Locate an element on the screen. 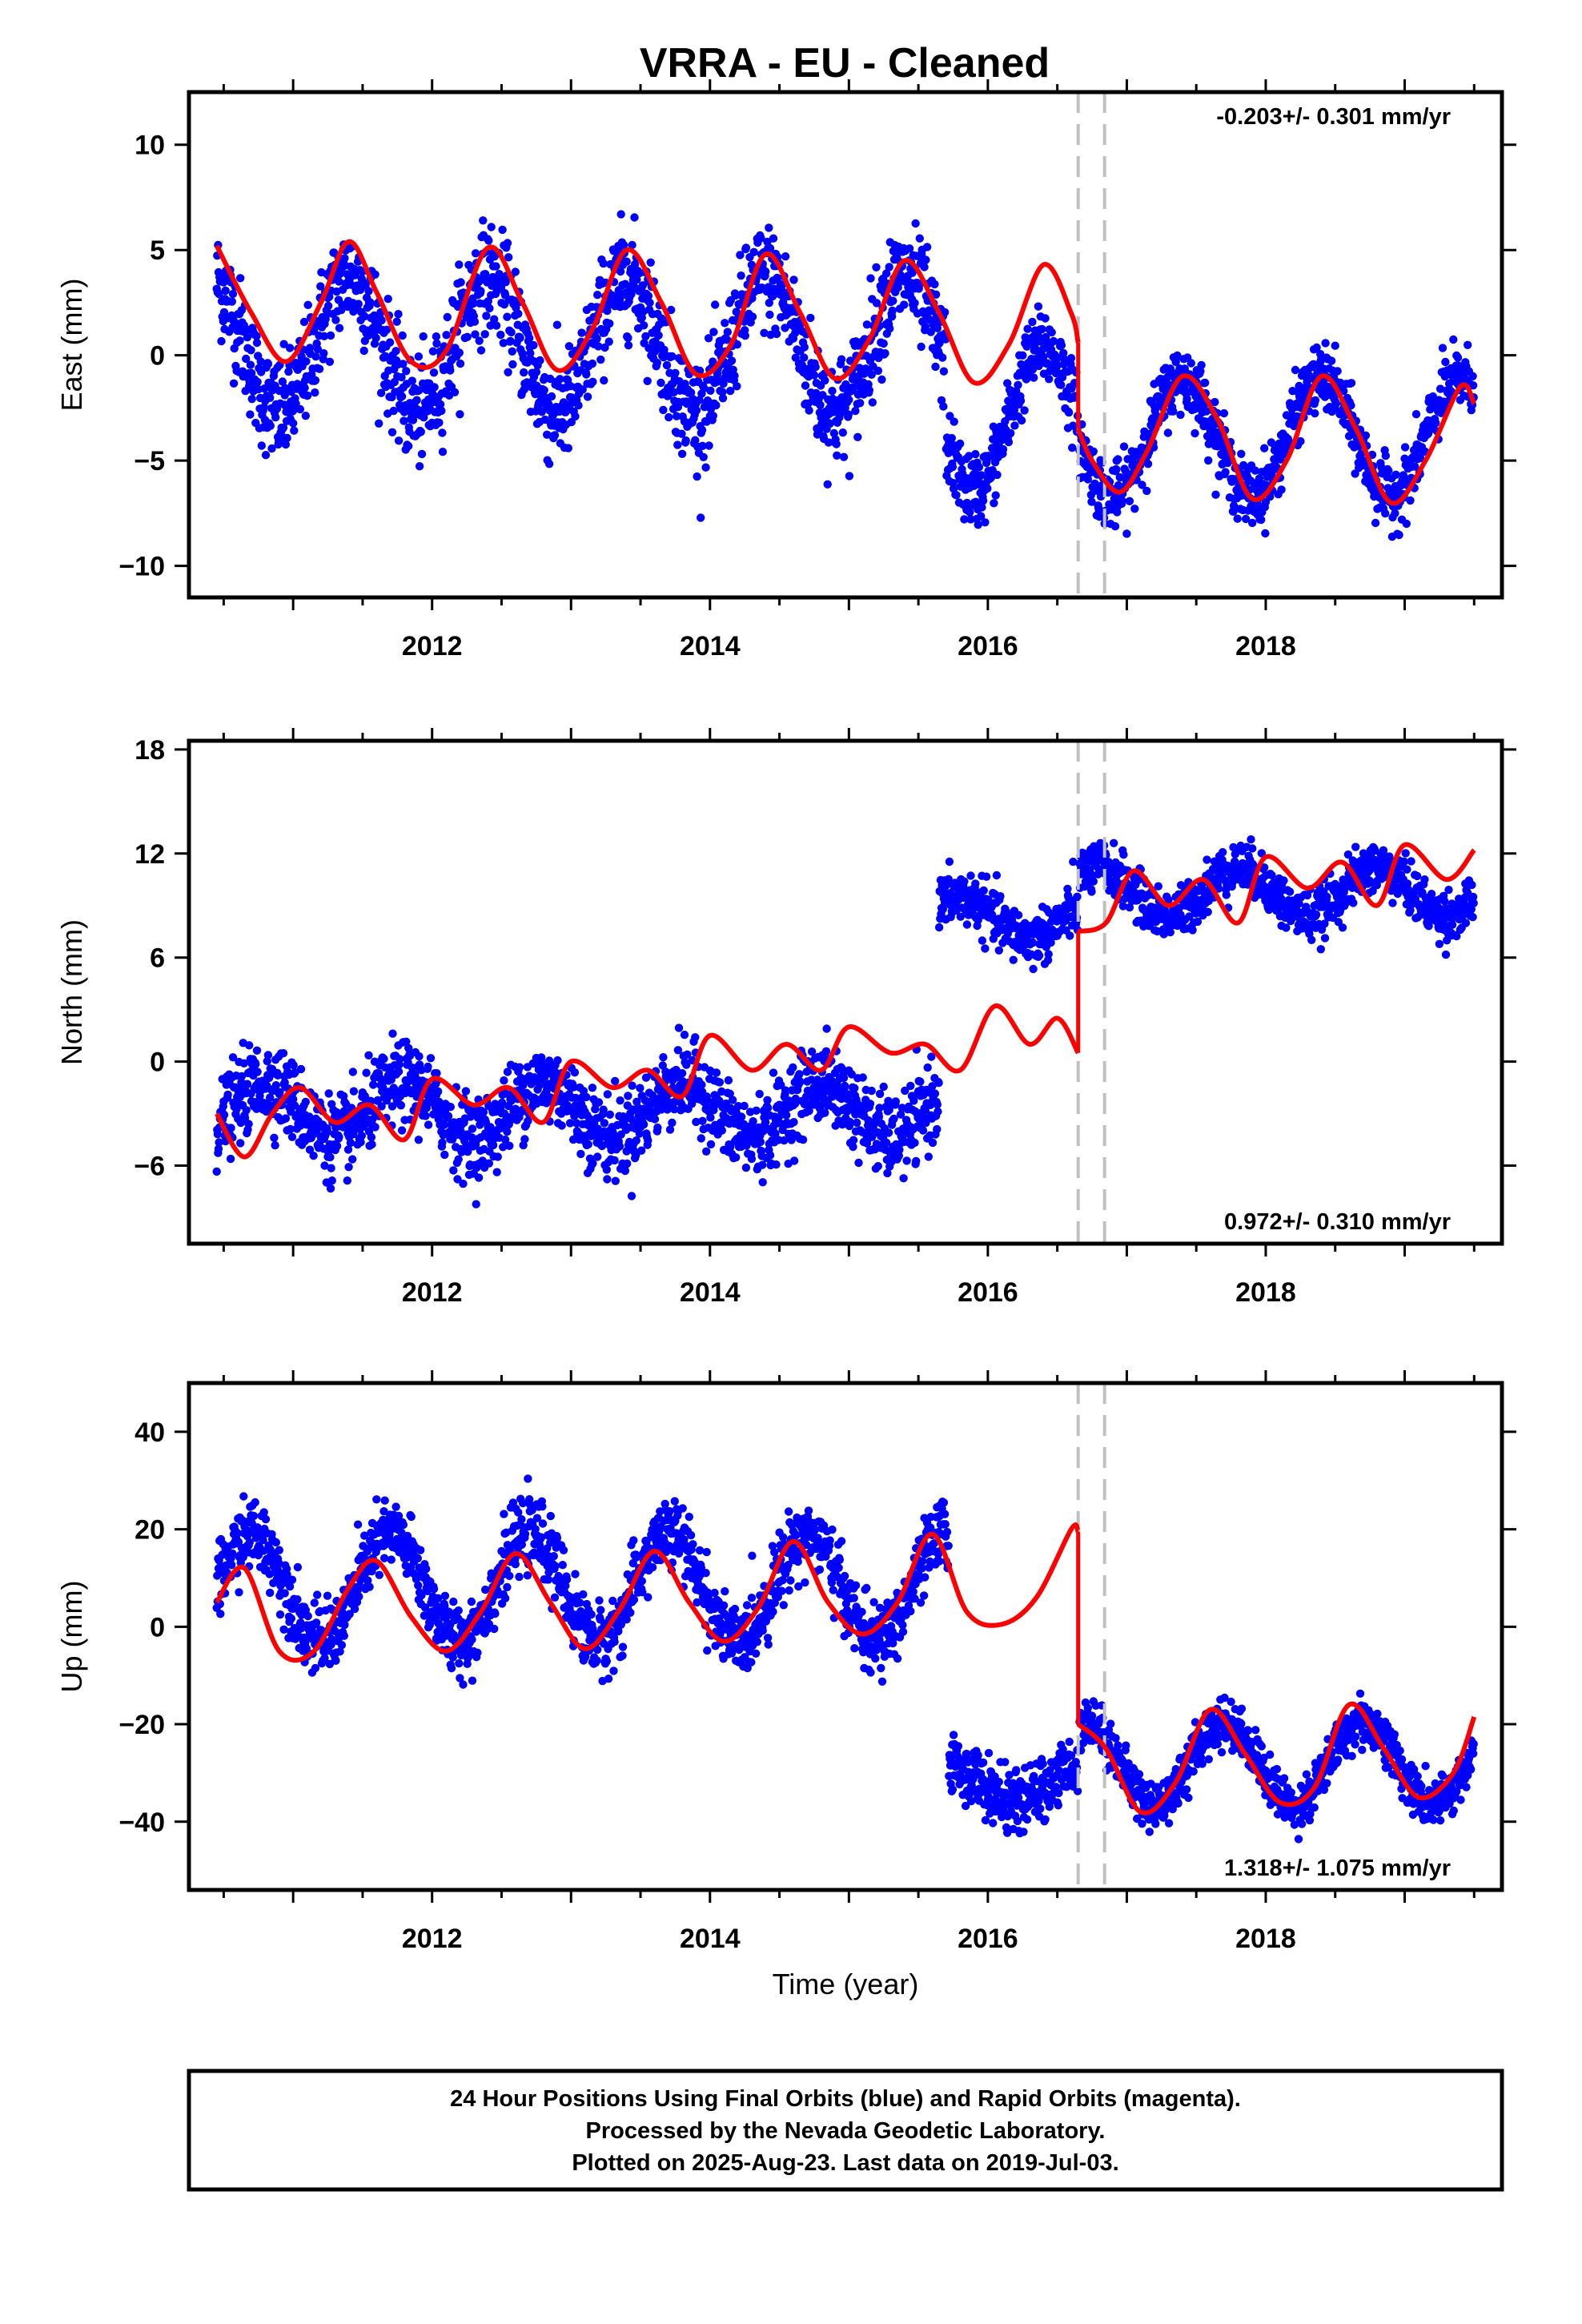 This screenshot has height=2324, width=1582. y-tick-label: −10 is located at coordinates (141, 567).